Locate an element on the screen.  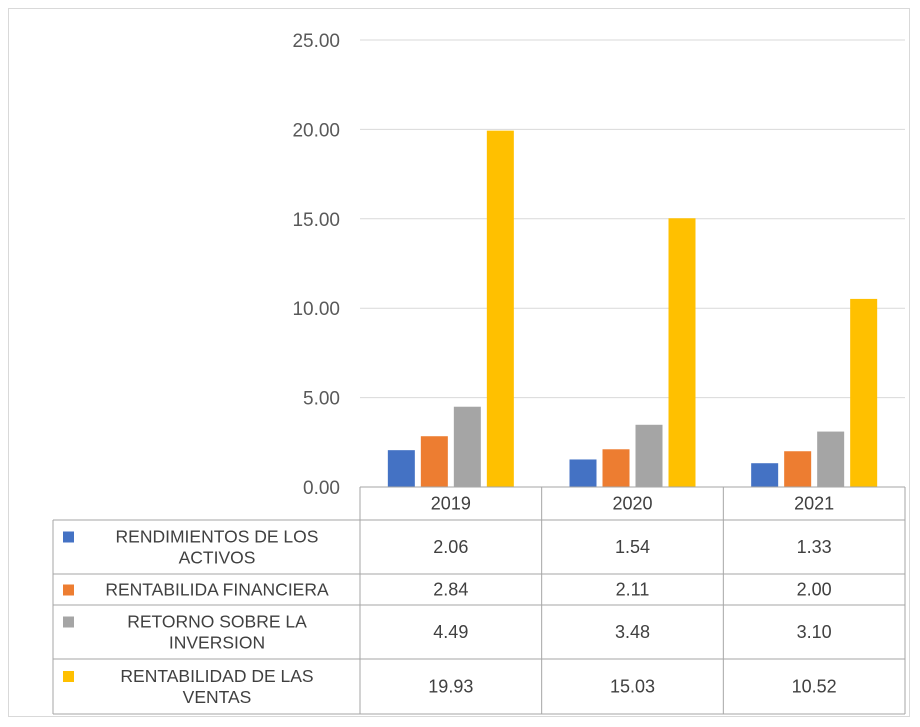
value-label: 1.33 is located at coordinates (814, 547).